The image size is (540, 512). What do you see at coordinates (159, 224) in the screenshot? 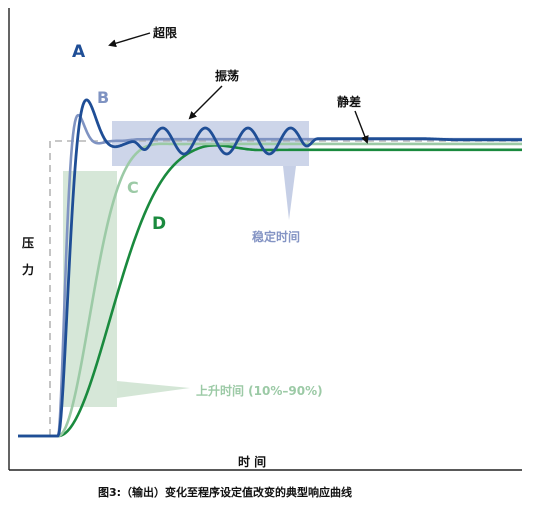
I see `curve-d-label: D` at bounding box center [159, 224].